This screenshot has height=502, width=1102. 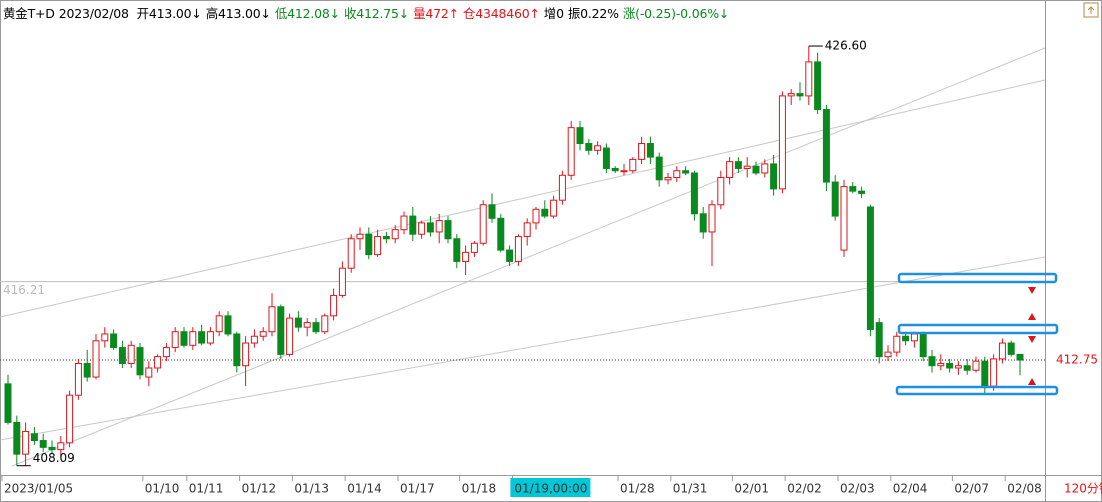 What do you see at coordinates (637, 489) in the screenshot?
I see `x-tick-label: 01/28` at bounding box center [637, 489].